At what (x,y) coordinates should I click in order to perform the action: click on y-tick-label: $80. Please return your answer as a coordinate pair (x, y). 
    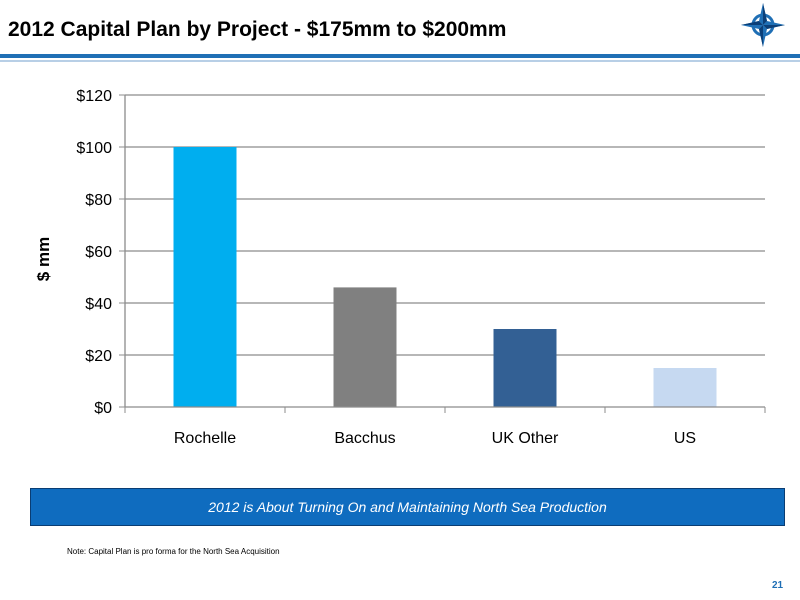
    Looking at the image, I should click on (98, 200).